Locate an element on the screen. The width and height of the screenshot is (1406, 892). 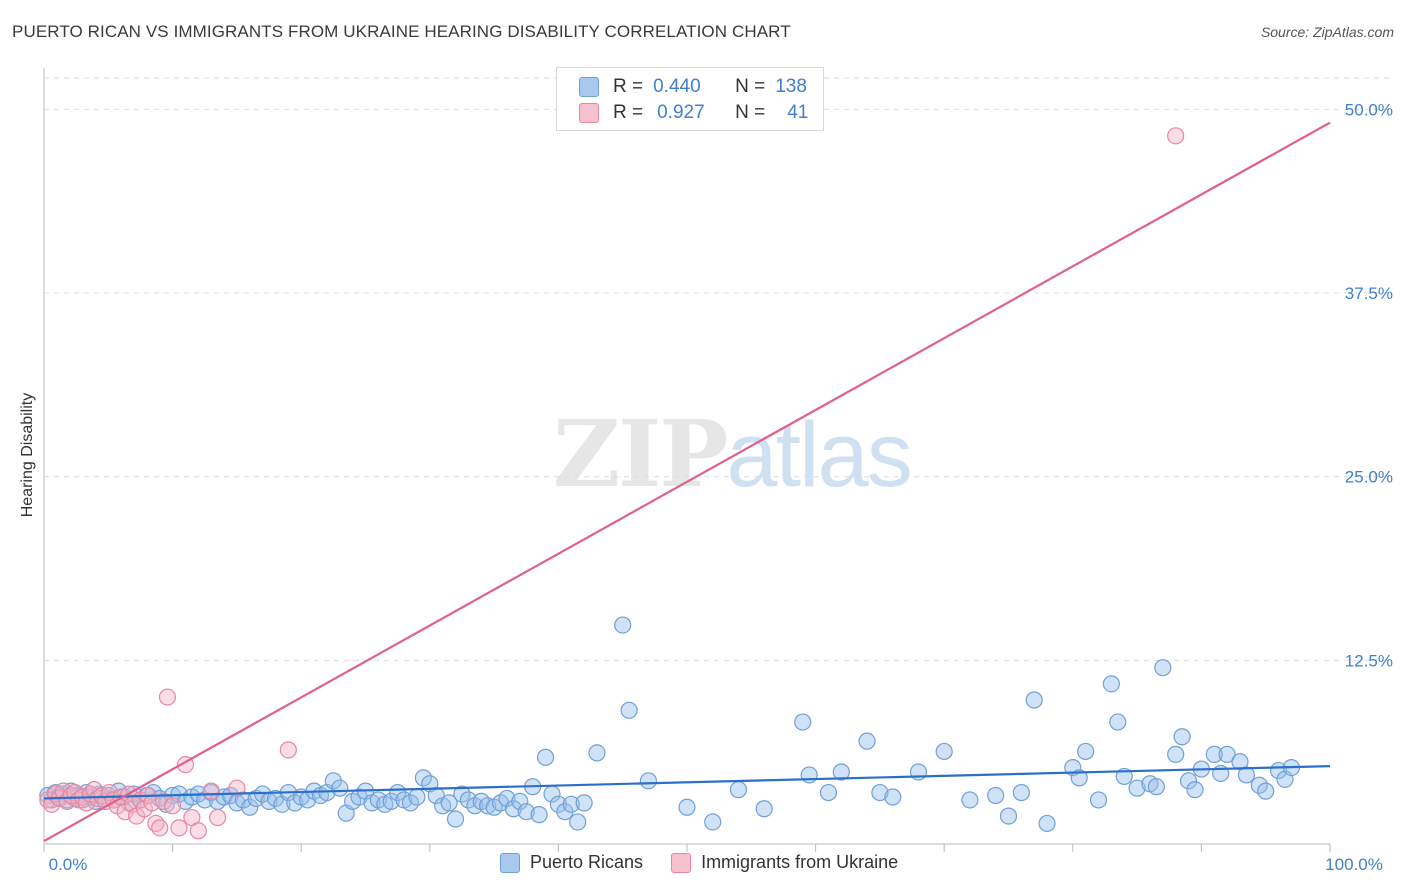
legend-item-ukraine: Immigrants from Ukraine is located at coordinates (784, 862).